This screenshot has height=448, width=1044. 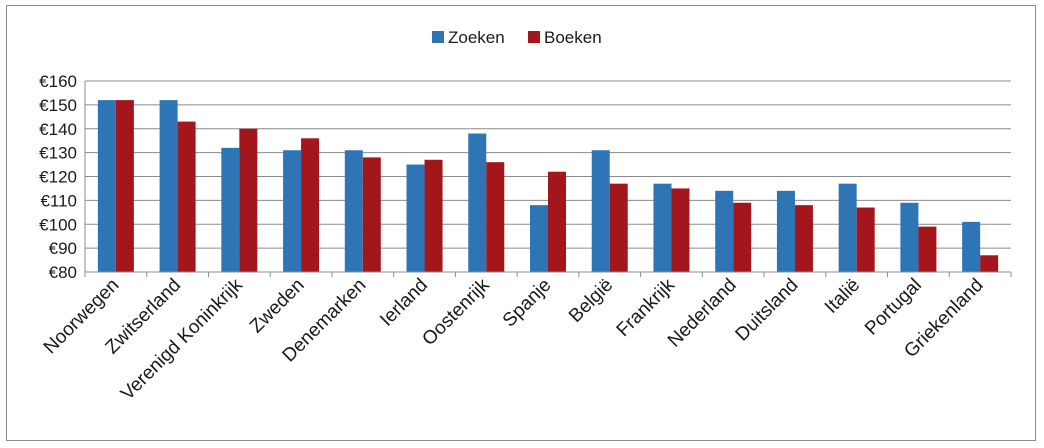 What do you see at coordinates (58, 81) in the screenshot?
I see `y-tick-label: €160` at bounding box center [58, 81].